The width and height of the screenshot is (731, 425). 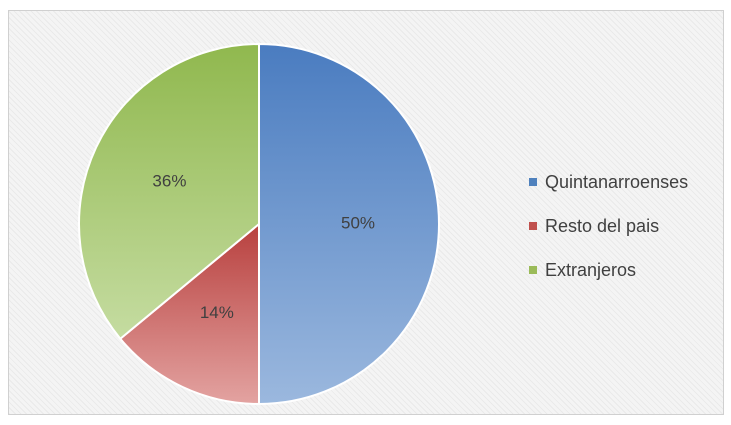 I want to click on legend-item-quintanarroenses: Quintanarroenses, so click(x=623, y=182).